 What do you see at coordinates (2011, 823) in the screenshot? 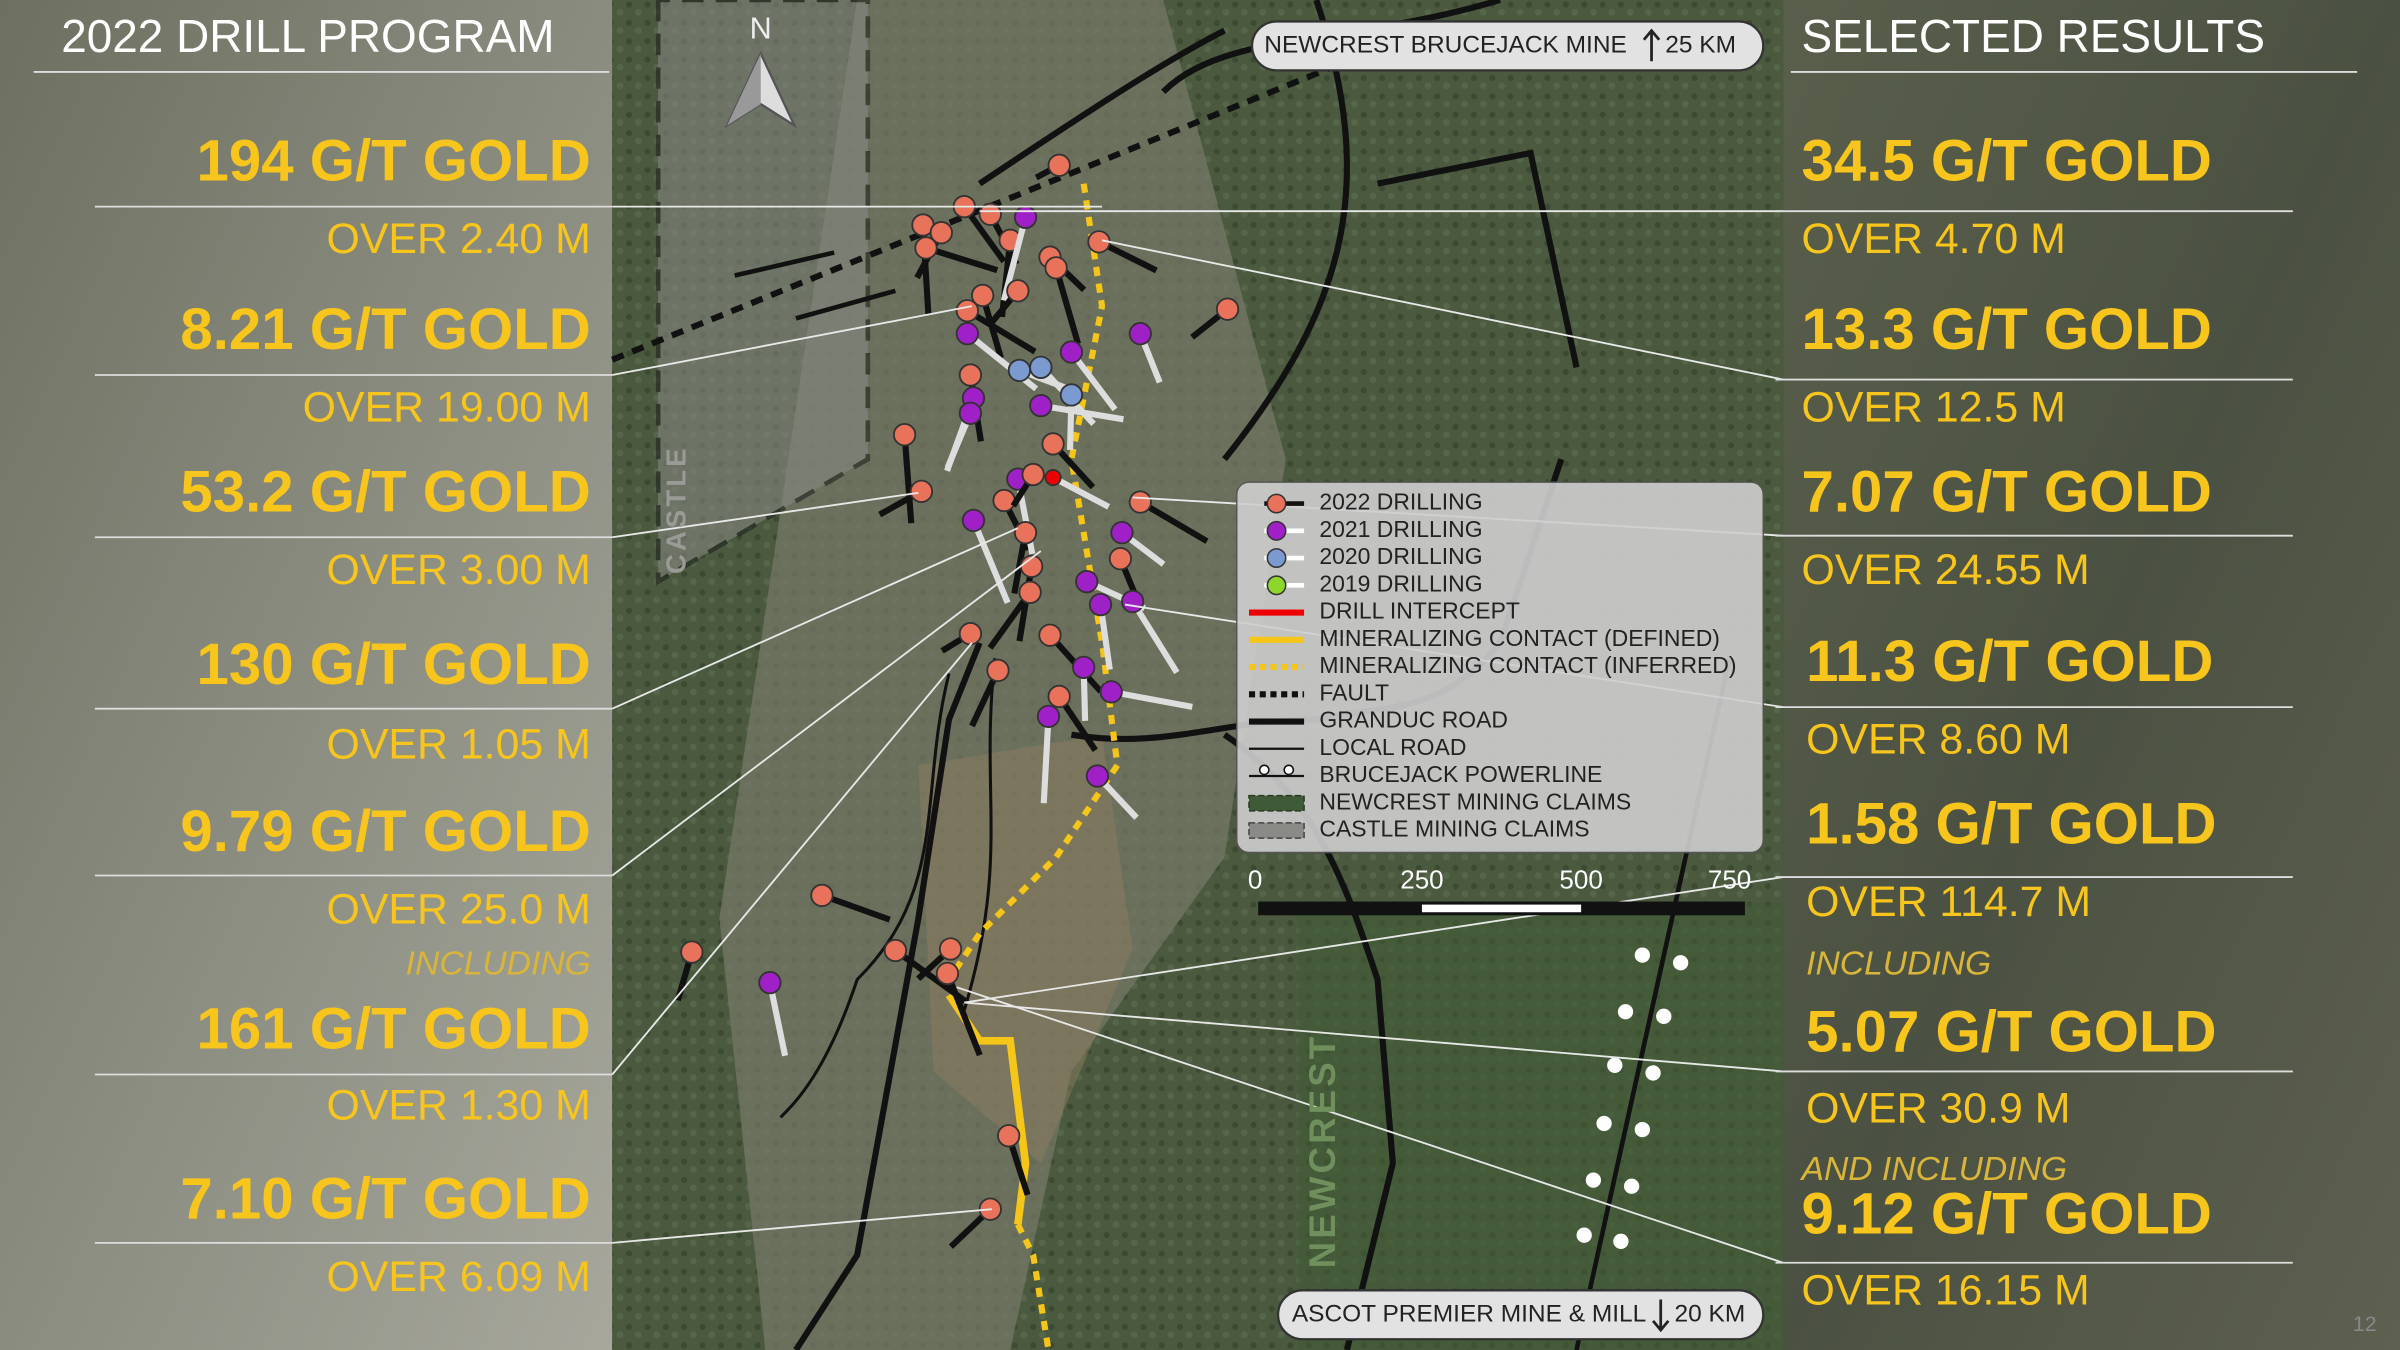
I see `result-grade: 1.58 G/T GOLD` at bounding box center [2011, 823].